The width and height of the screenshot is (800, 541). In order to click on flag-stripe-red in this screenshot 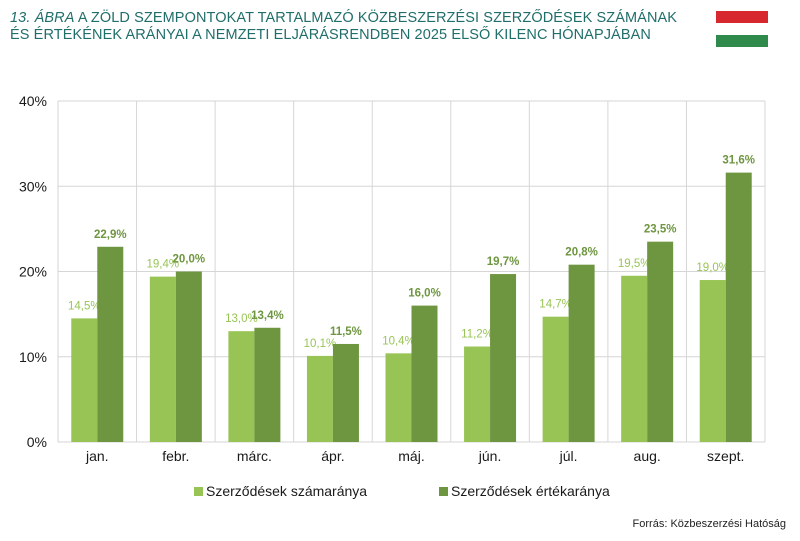, I will do `click(742, 17)`.